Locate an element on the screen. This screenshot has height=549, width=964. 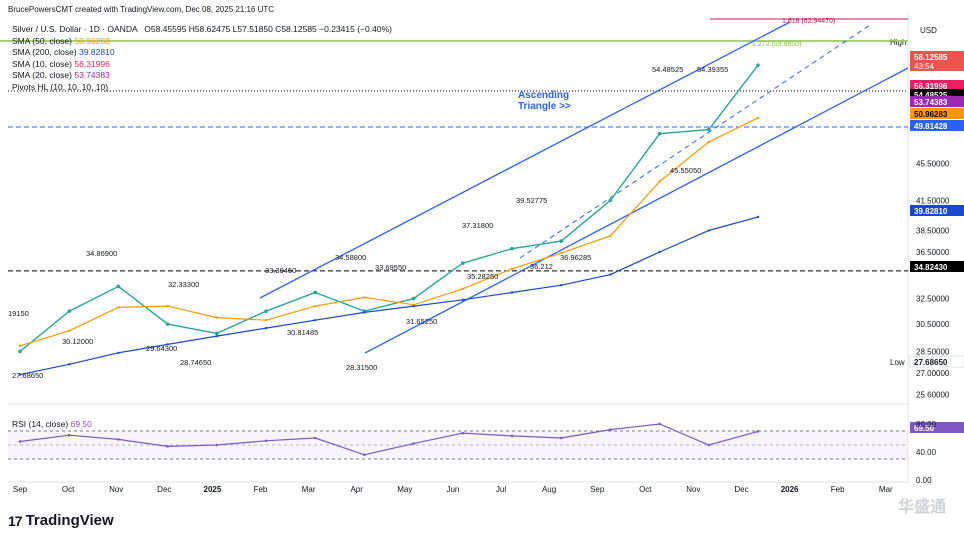
time-tick-label: Dec is located at coordinates (164, 489).